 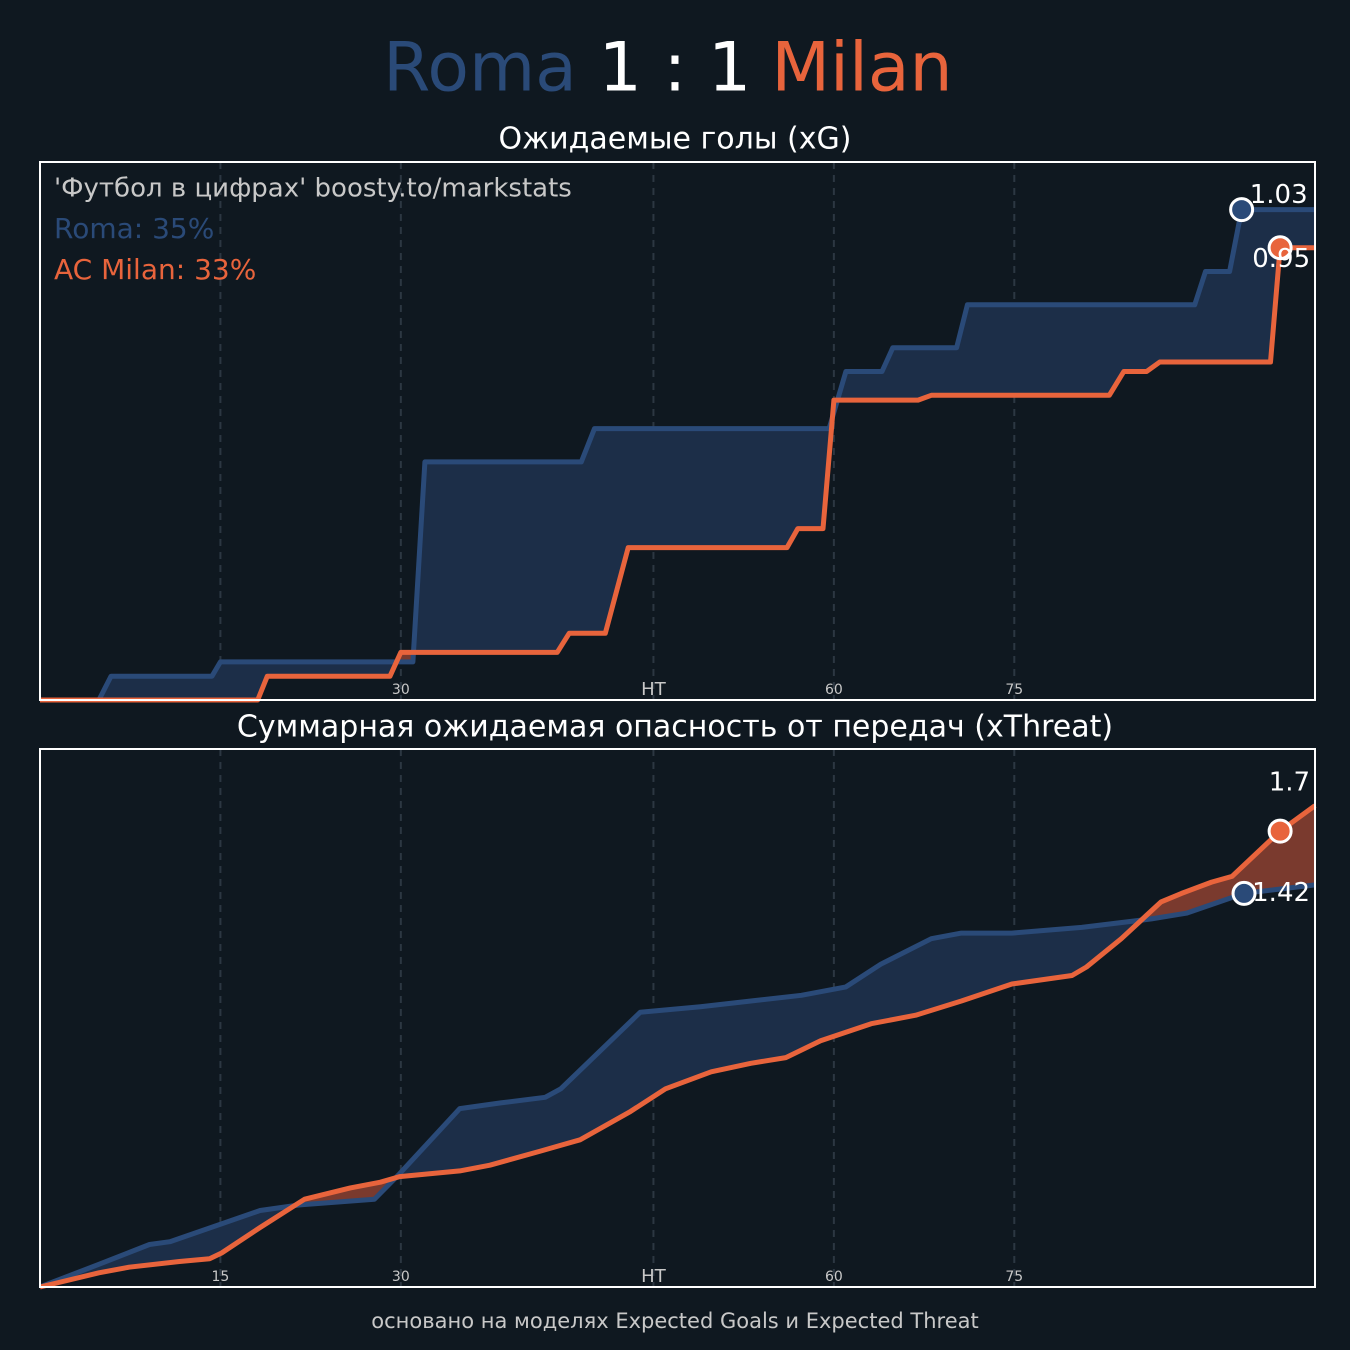 I want to click on chart-title: Ожидаемые голы (xG), so click(x=675, y=139).